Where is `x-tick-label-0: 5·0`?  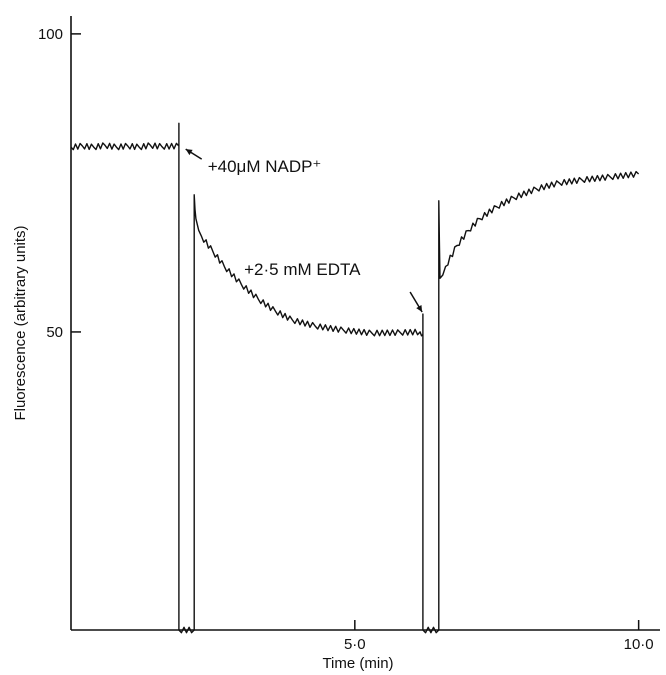 x-tick-label-0: 5·0 is located at coordinates (355, 644).